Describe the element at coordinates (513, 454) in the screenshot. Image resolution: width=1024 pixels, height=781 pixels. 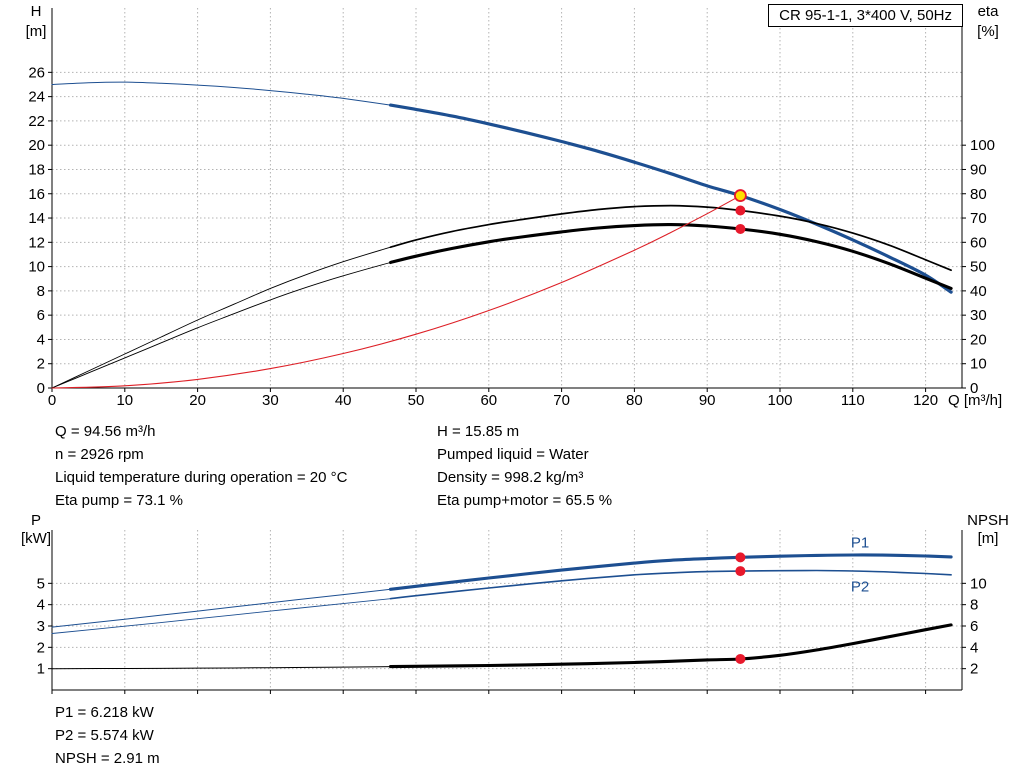
I see `readout-pumped-liquid: Pumped liquid = Water` at that location.